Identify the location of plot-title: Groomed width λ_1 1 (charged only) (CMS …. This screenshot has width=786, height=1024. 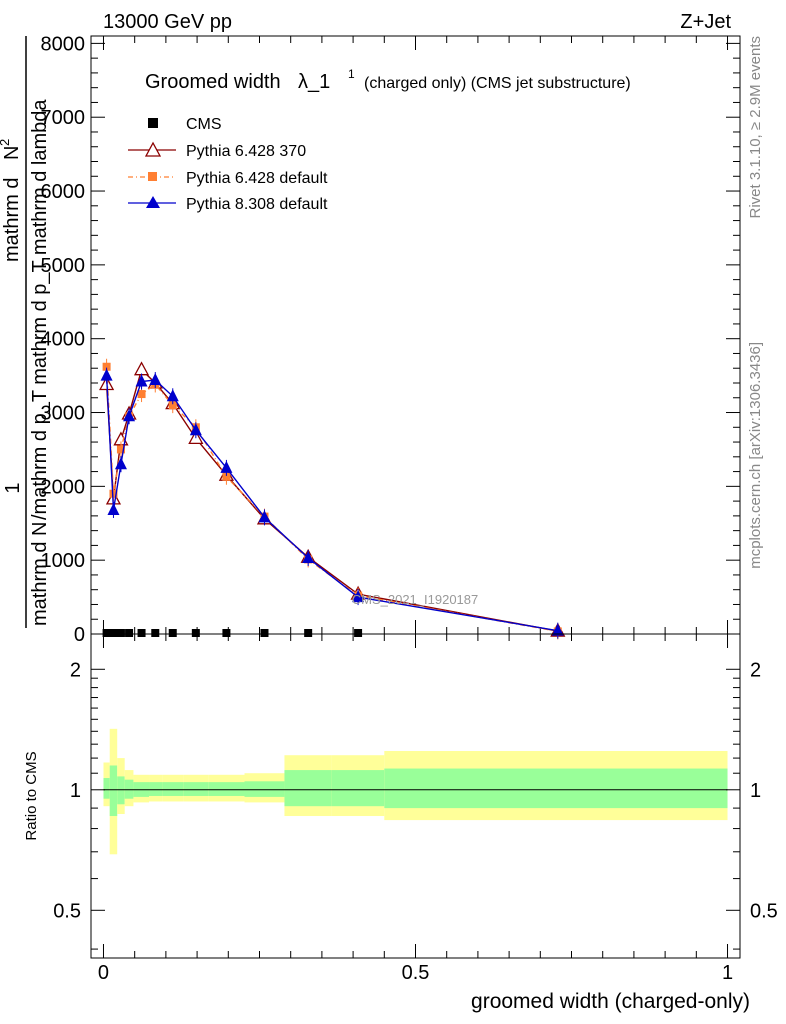
(388, 80).